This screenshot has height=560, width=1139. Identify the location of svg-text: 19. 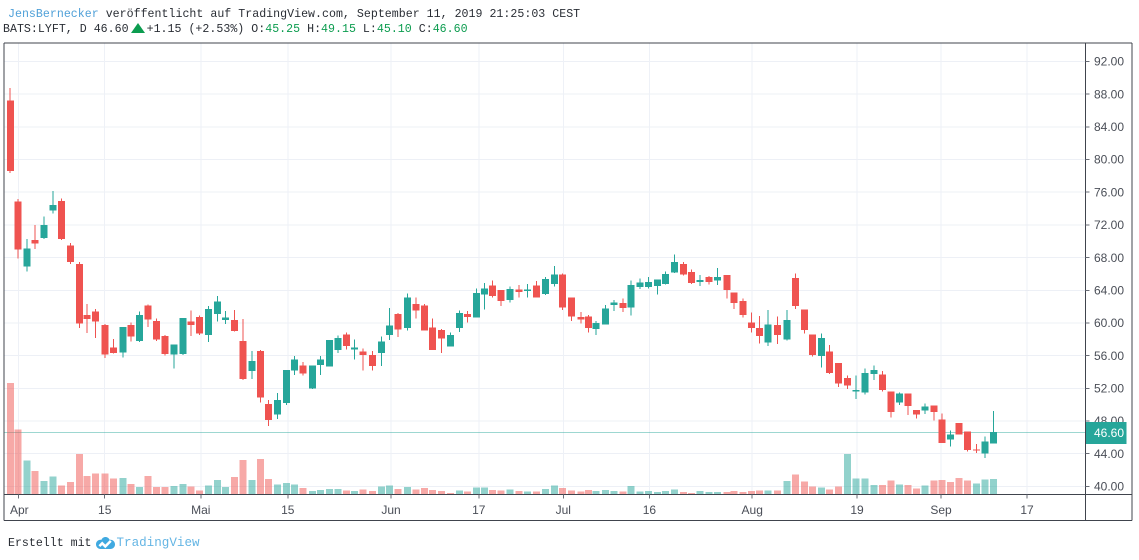
(857, 510).